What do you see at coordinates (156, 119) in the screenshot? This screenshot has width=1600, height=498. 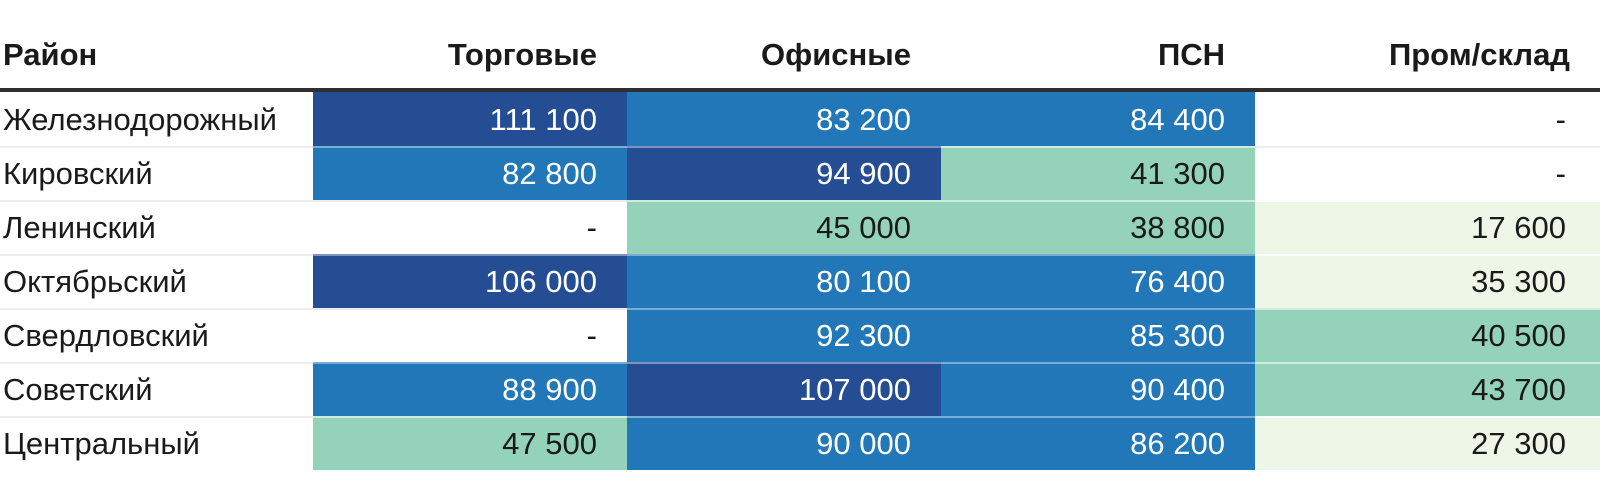 I see `district-label: Железнодорожный` at bounding box center [156, 119].